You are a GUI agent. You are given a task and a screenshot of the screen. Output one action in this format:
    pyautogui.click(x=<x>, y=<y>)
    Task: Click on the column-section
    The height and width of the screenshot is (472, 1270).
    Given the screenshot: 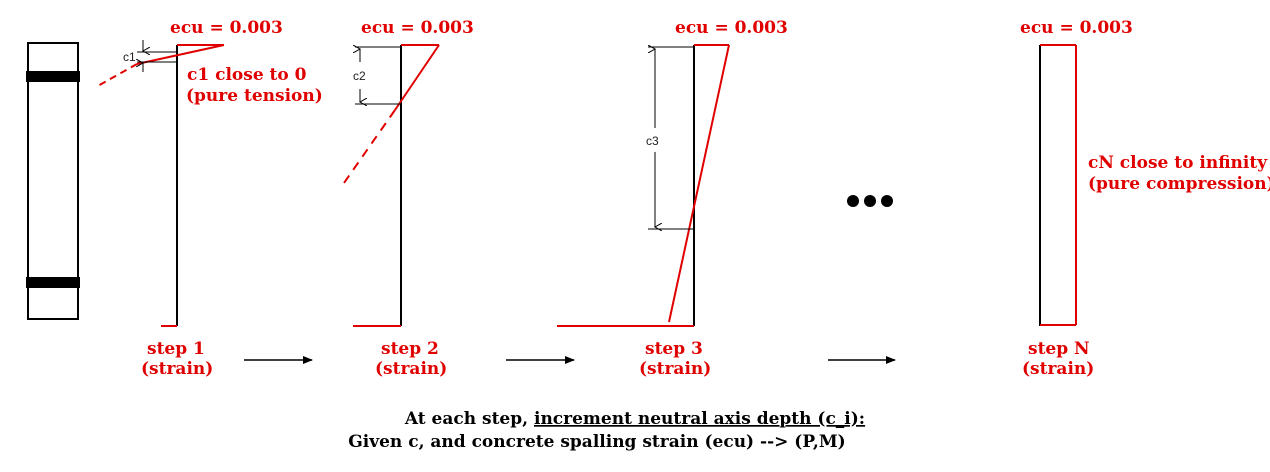 What is the action you would take?
    pyautogui.click(x=53, y=181)
    